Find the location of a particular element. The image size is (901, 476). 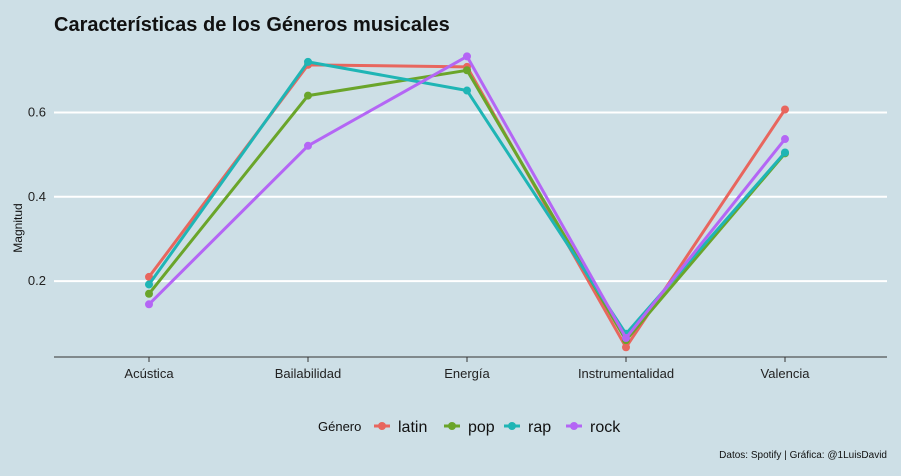

y-tick-label: 0.4 is located at coordinates (37, 196).